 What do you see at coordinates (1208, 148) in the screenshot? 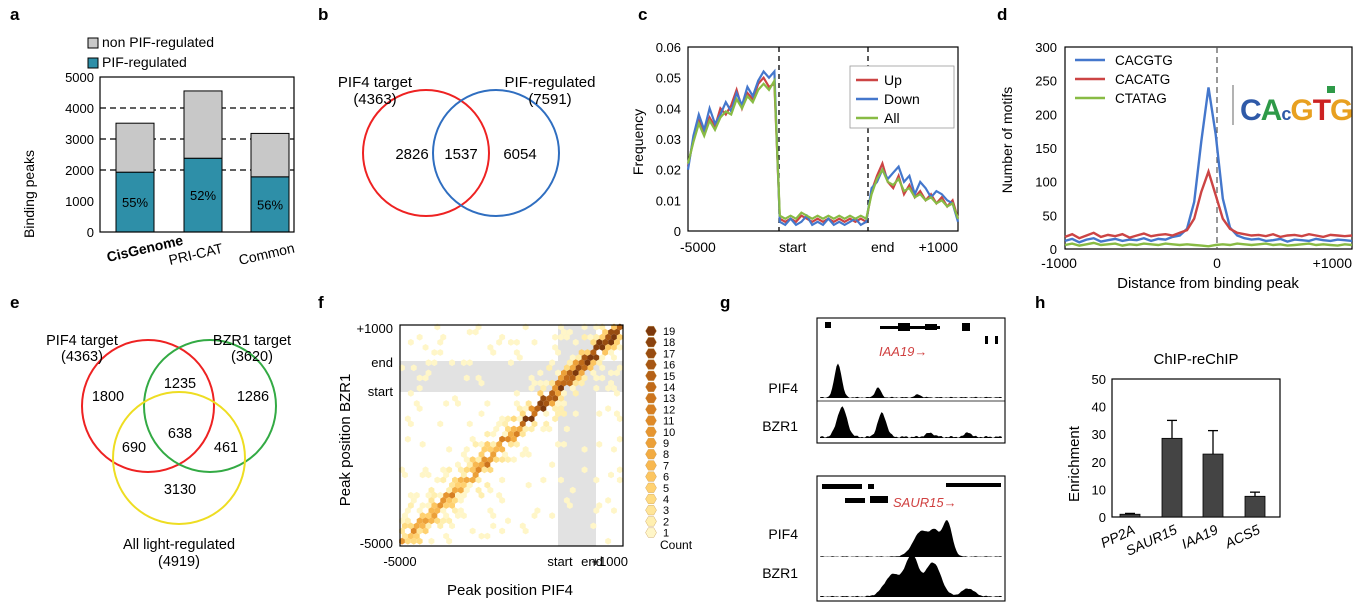
I see `d-plot-frame` at bounding box center [1208, 148].